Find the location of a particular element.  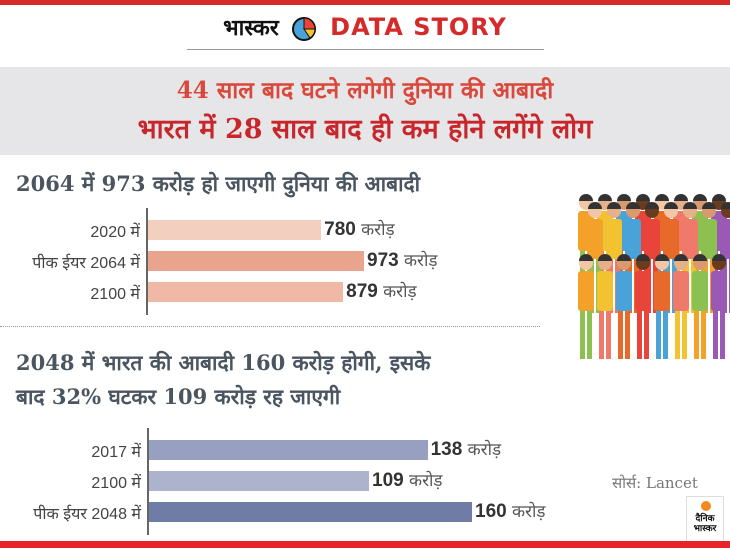

crowd-illustration is located at coordinates (654, 276).